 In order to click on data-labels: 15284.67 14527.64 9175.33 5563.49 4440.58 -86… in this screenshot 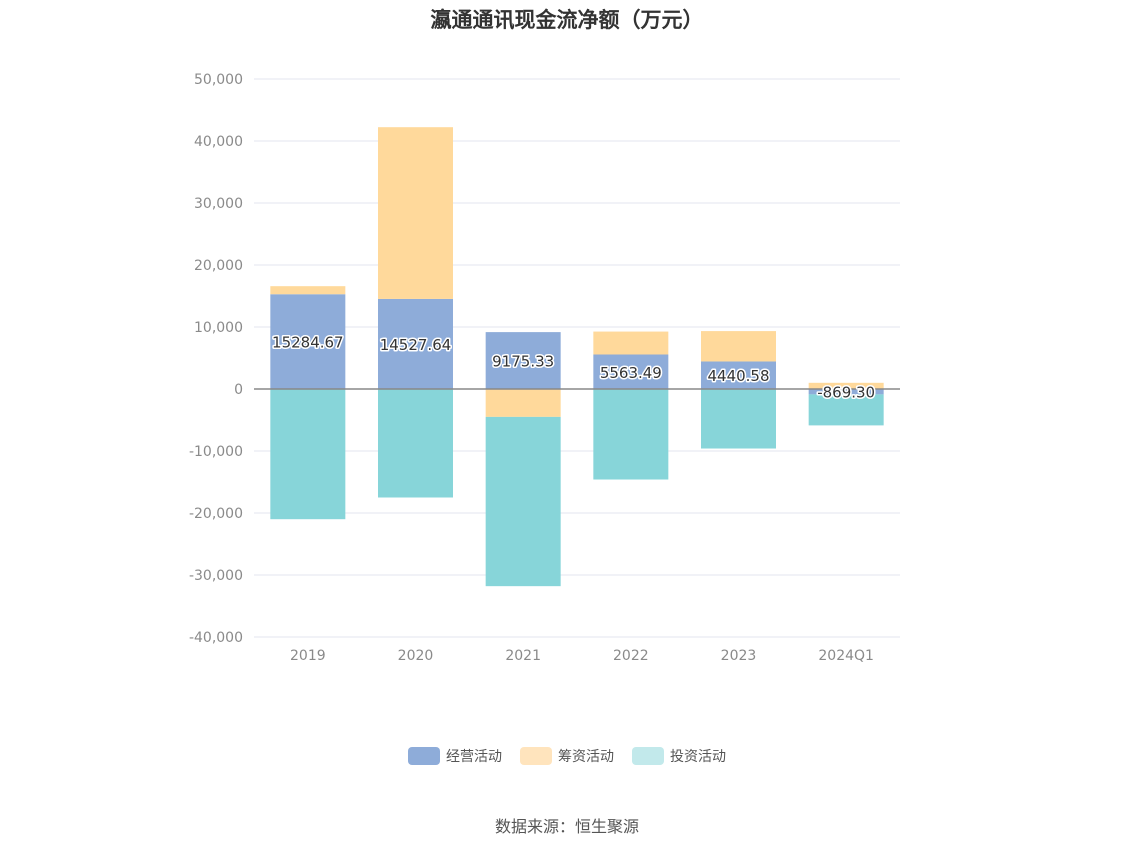, I will do `click(574, 367)`.